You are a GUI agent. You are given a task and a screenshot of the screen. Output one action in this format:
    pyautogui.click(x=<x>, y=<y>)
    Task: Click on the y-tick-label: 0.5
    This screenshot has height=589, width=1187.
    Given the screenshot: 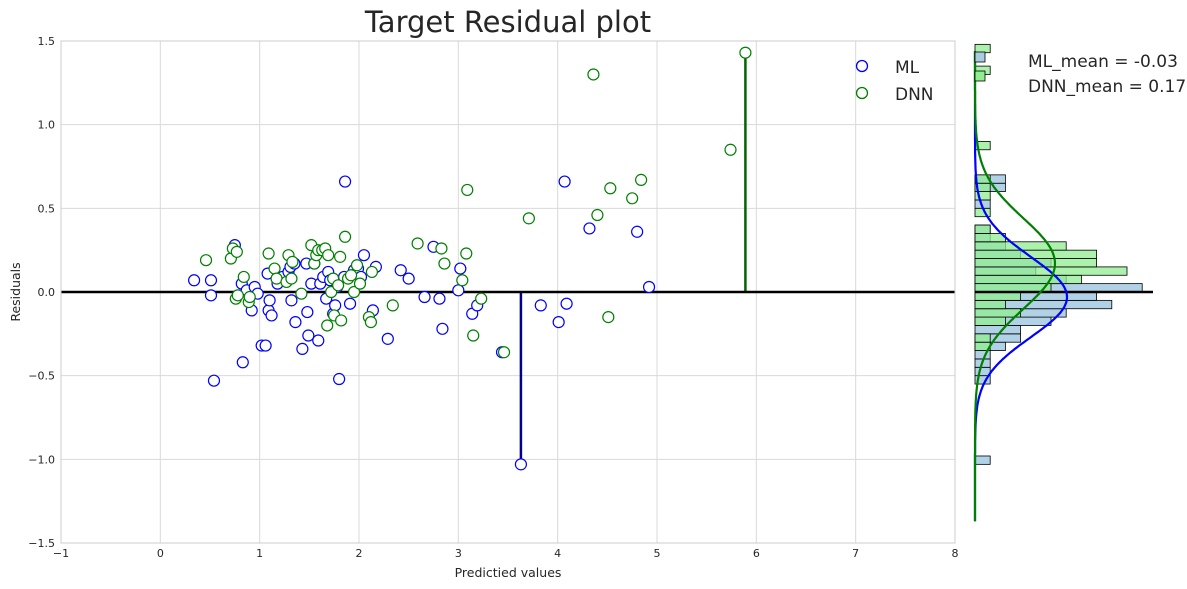 What is the action you would take?
    pyautogui.click(x=47, y=208)
    